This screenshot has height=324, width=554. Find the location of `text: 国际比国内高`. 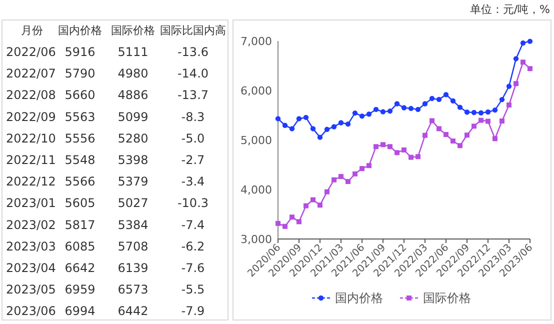

text: 国际比国内高 is located at coordinates (193, 30).